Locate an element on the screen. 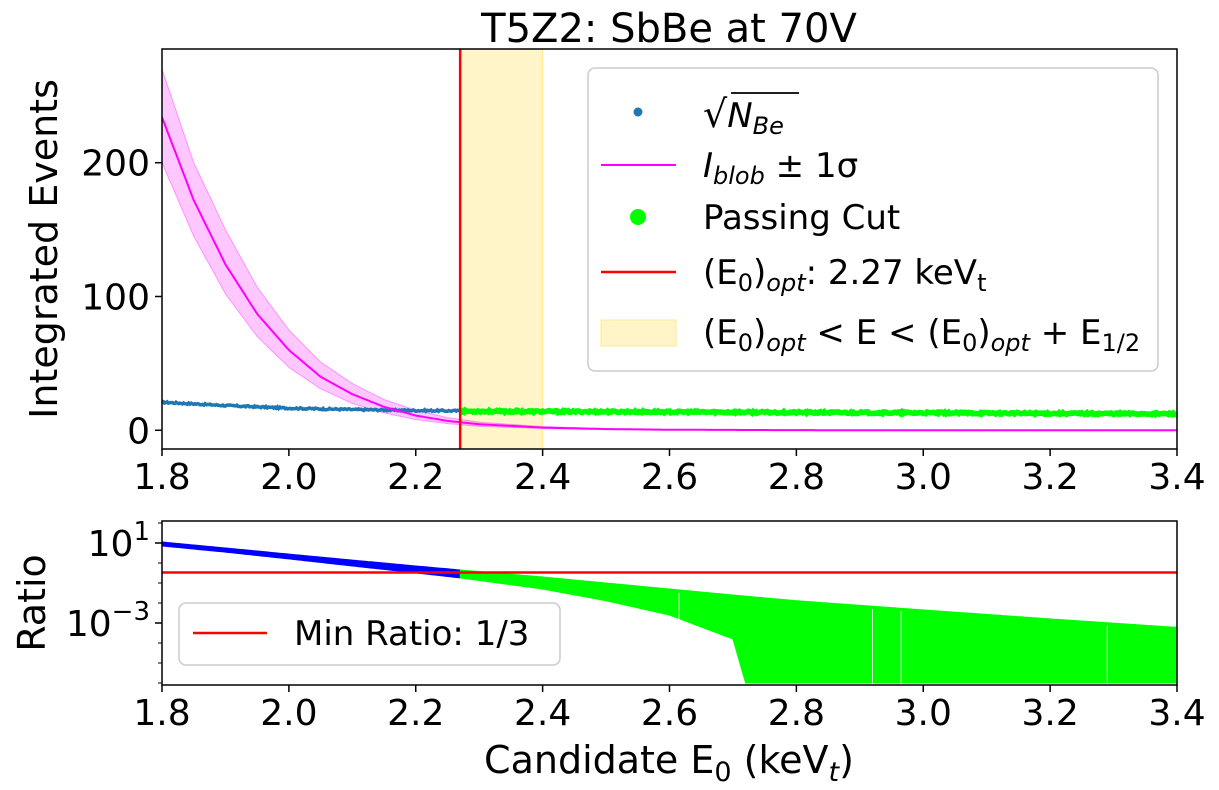 Image resolution: width=1219 pixels, height=790 pixels. y-tick-label-bottom: 10¹ is located at coordinates (119, 541).